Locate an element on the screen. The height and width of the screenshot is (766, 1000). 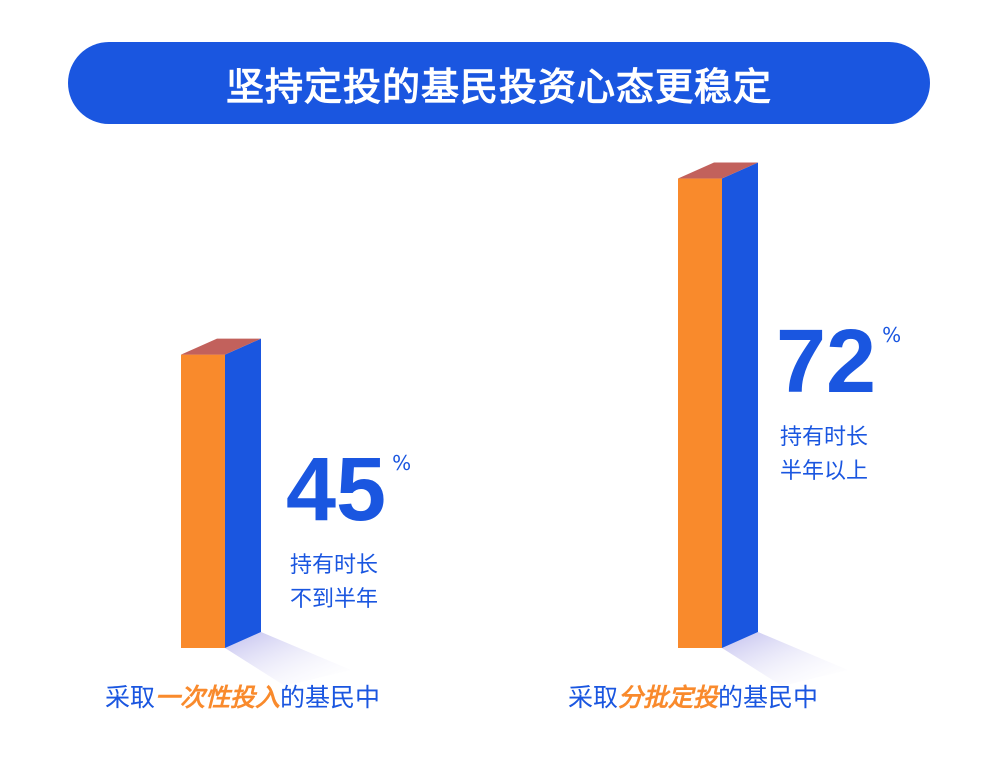
title-banner: 坚持定投的基民投资心态更稳定 is located at coordinates (499, 83).